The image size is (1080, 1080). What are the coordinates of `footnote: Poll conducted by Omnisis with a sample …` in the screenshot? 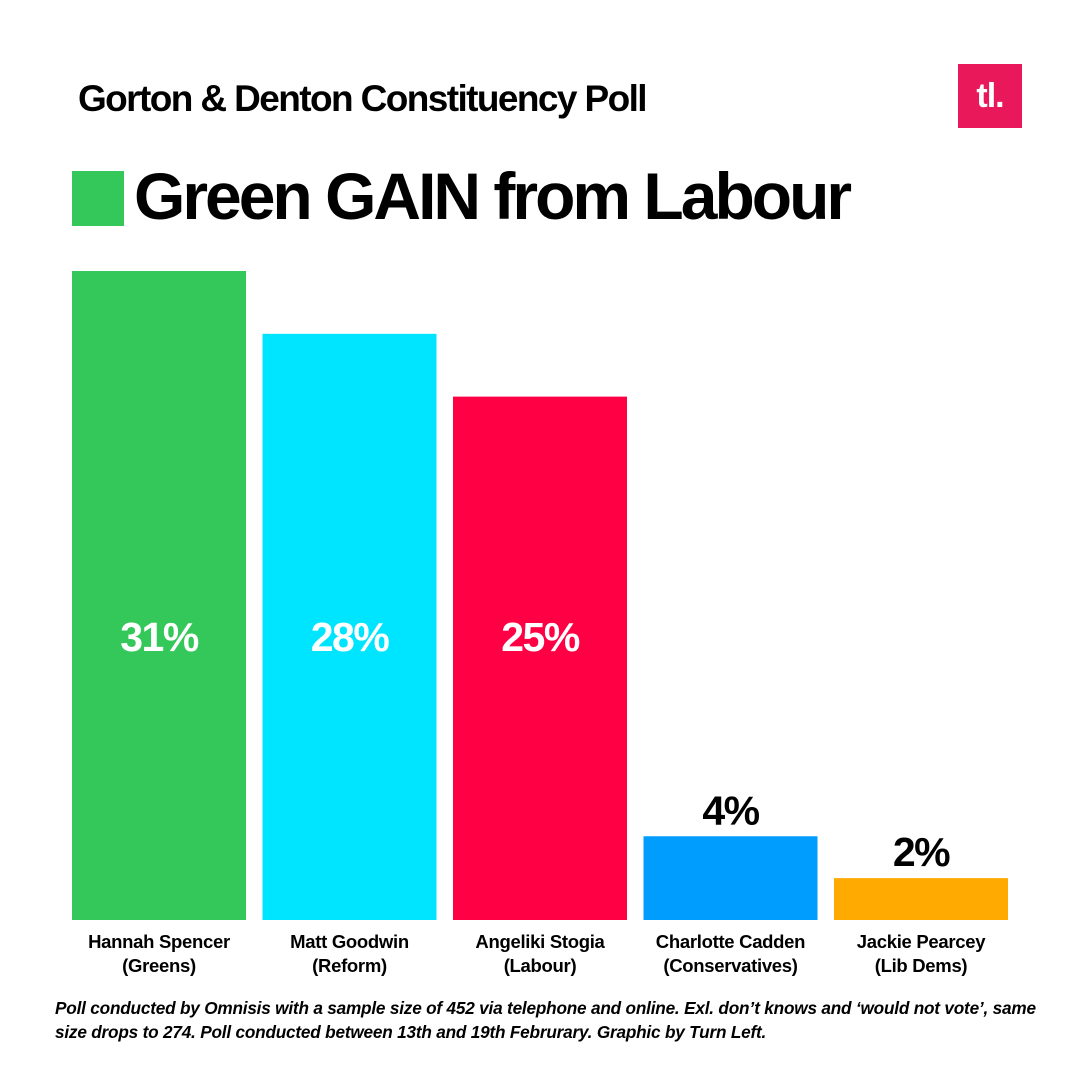 It's located at (545, 1020).